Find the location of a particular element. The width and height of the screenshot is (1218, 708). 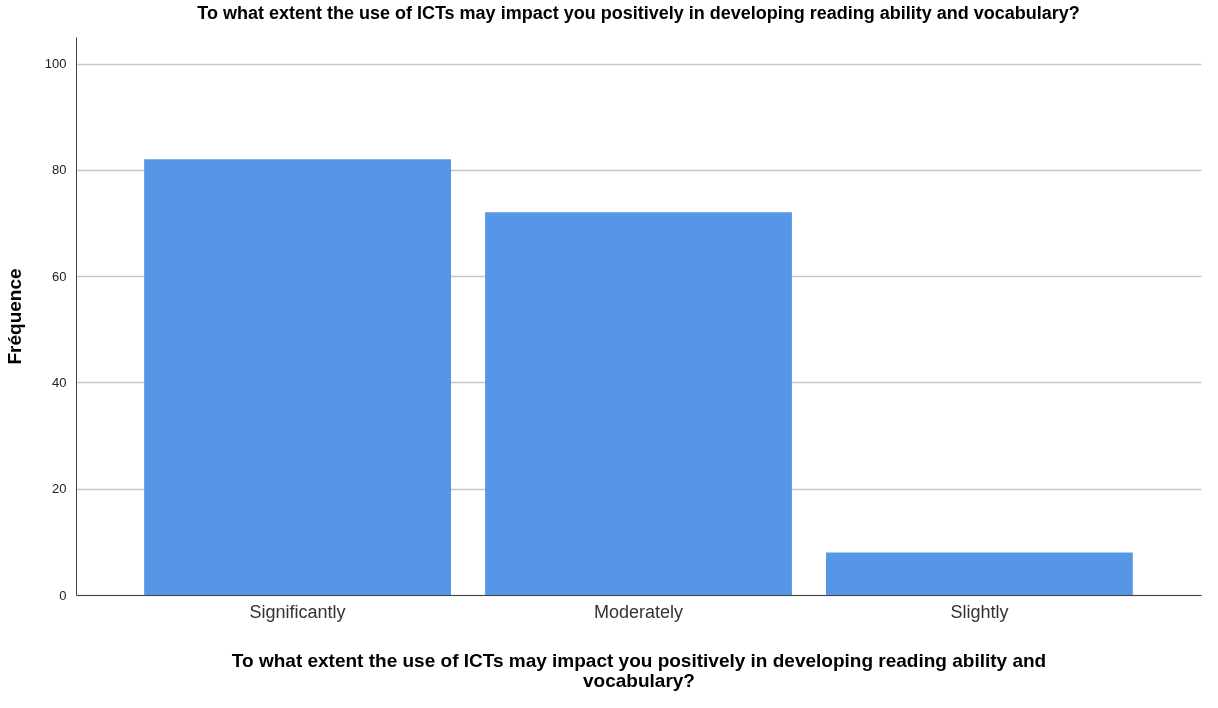

y-tick-label: 0 is located at coordinates (63, 595).